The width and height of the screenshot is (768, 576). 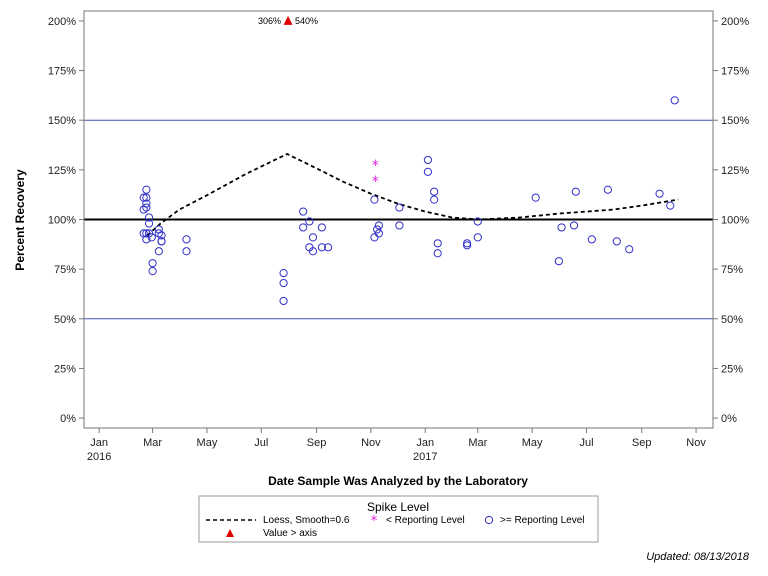 I want to click on y-tick-label: 50%, so click(x=65, y=320).